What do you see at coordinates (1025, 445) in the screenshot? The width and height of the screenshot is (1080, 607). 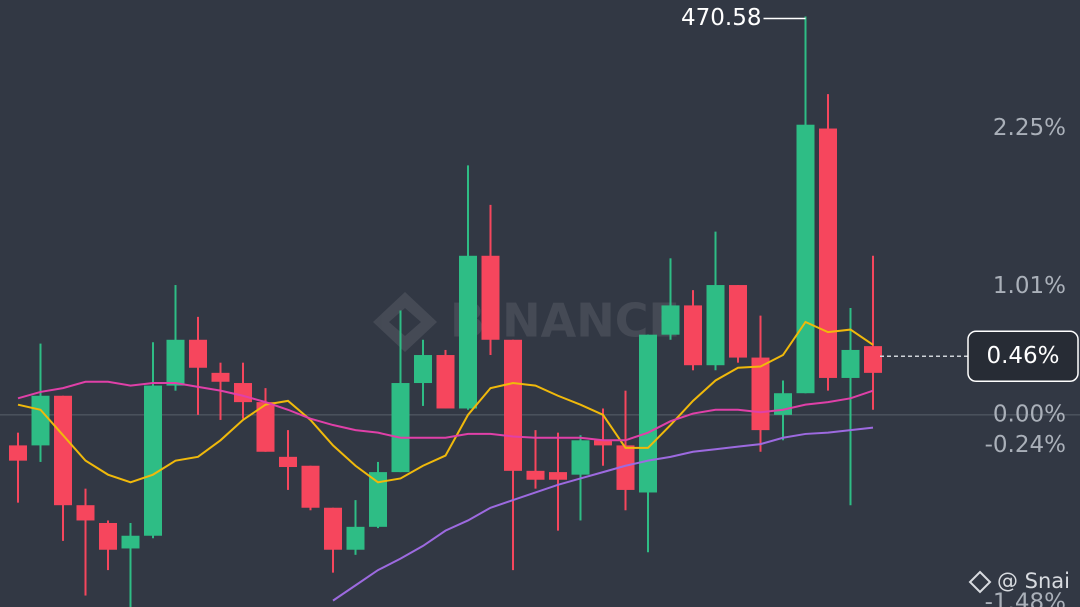 I see `y-tick-label: -0.24%` at bounding box center [1025, 445].